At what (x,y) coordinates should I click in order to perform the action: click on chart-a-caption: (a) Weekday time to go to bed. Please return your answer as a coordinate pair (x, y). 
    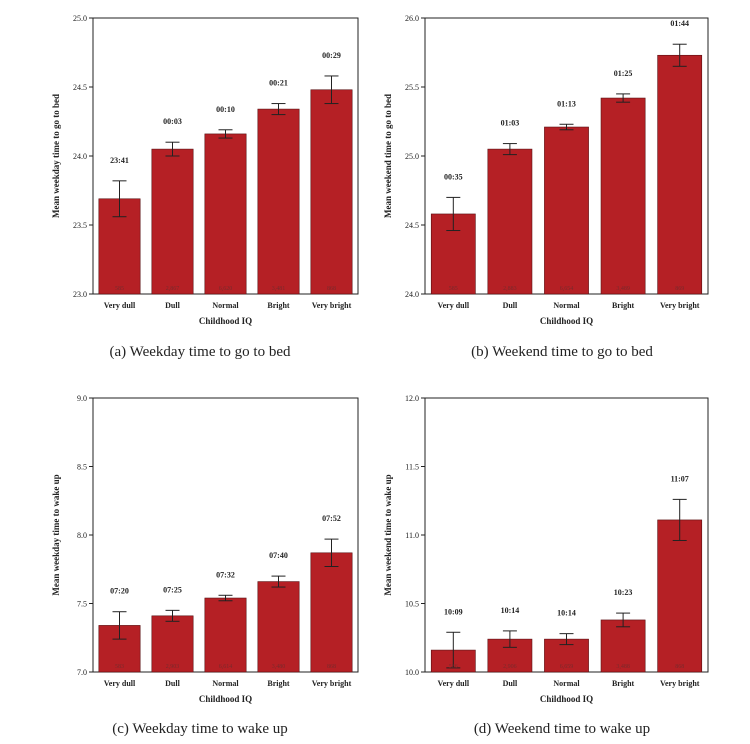
    Looking at the image, I should click on (200, 352).